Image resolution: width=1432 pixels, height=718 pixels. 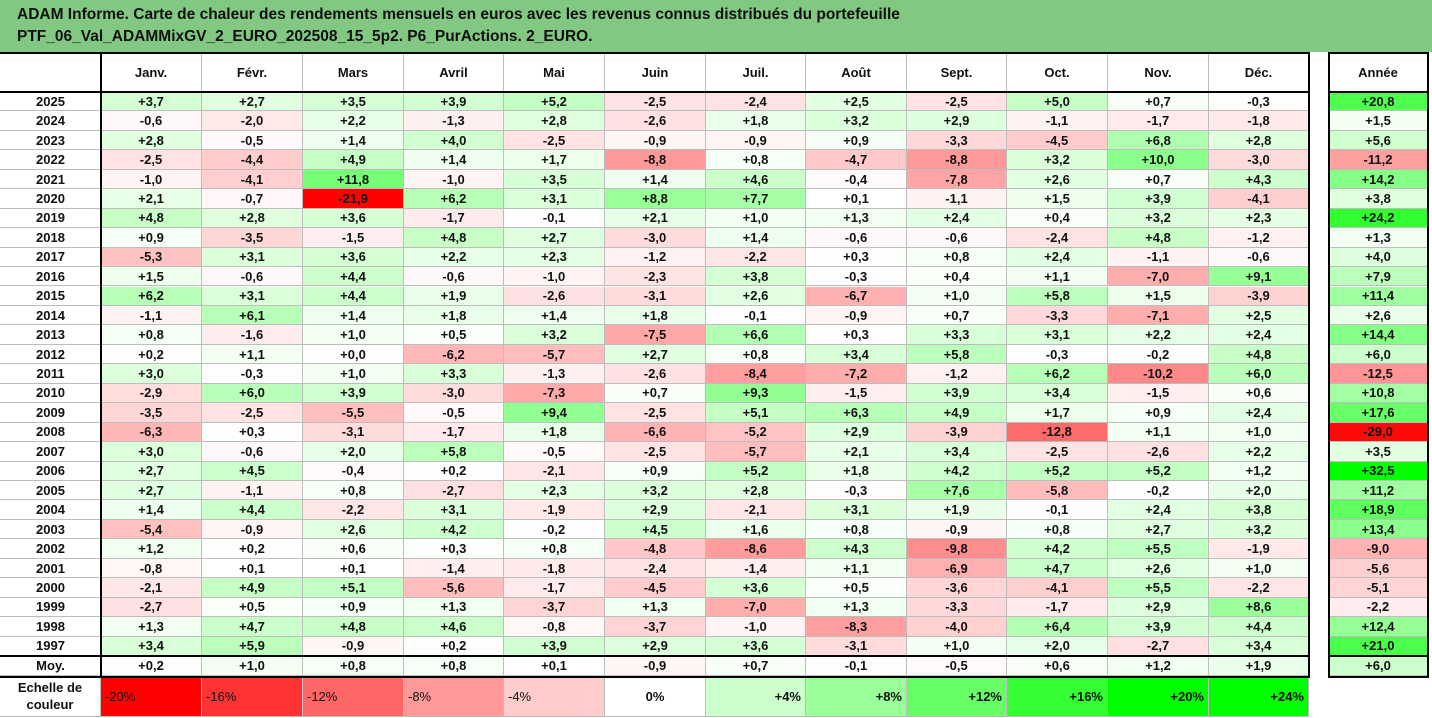 I want to click on annual-cell: +2,6, so click(x=1378, y=315).